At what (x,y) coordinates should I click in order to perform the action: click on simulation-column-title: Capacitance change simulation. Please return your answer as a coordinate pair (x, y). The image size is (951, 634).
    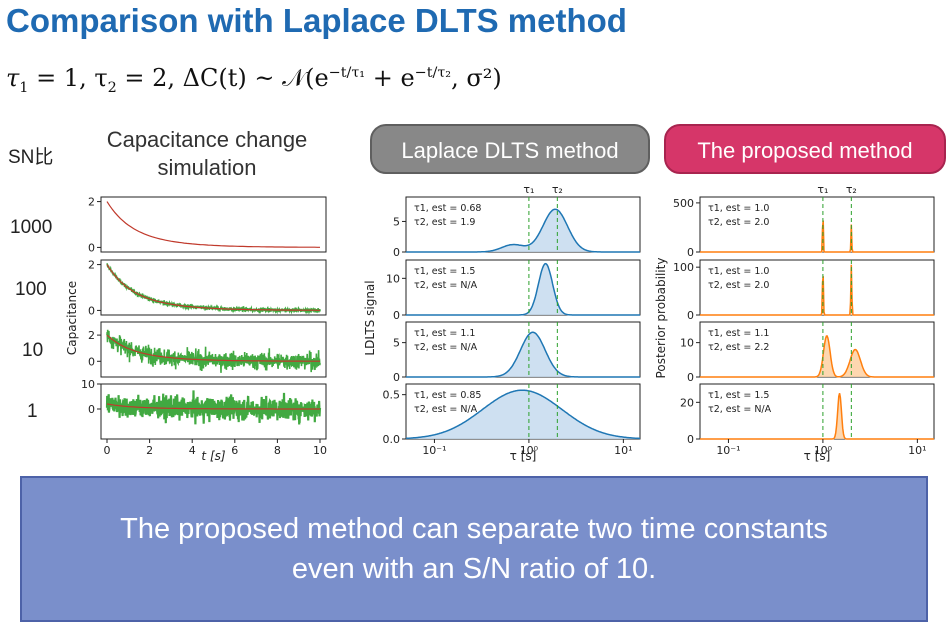
    Looking at the image, I should click on (207, 153).